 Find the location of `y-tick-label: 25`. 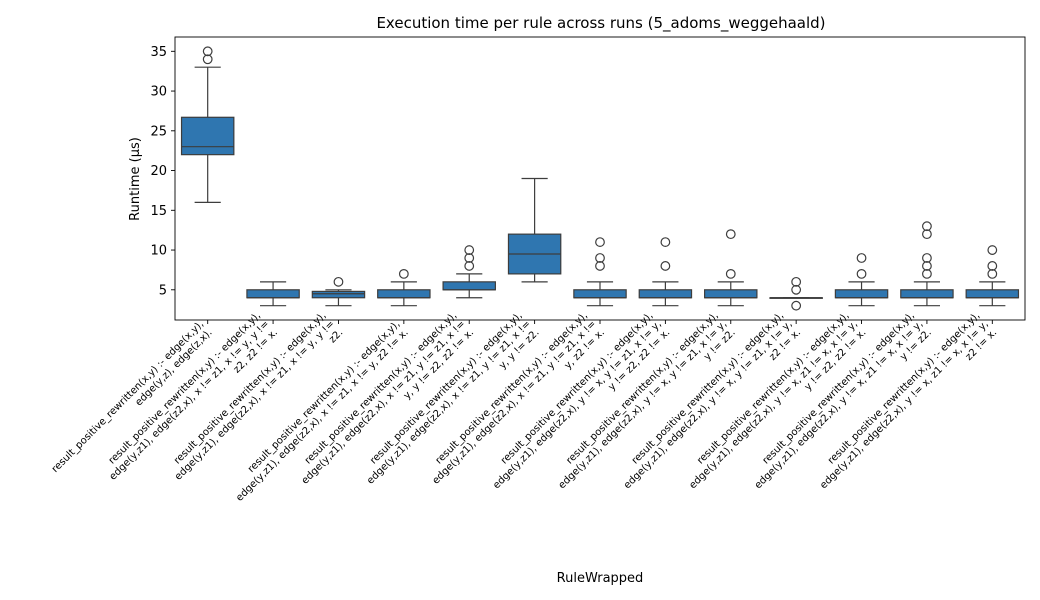

y-tick-label: 25 is located at coordinates (158, 131).